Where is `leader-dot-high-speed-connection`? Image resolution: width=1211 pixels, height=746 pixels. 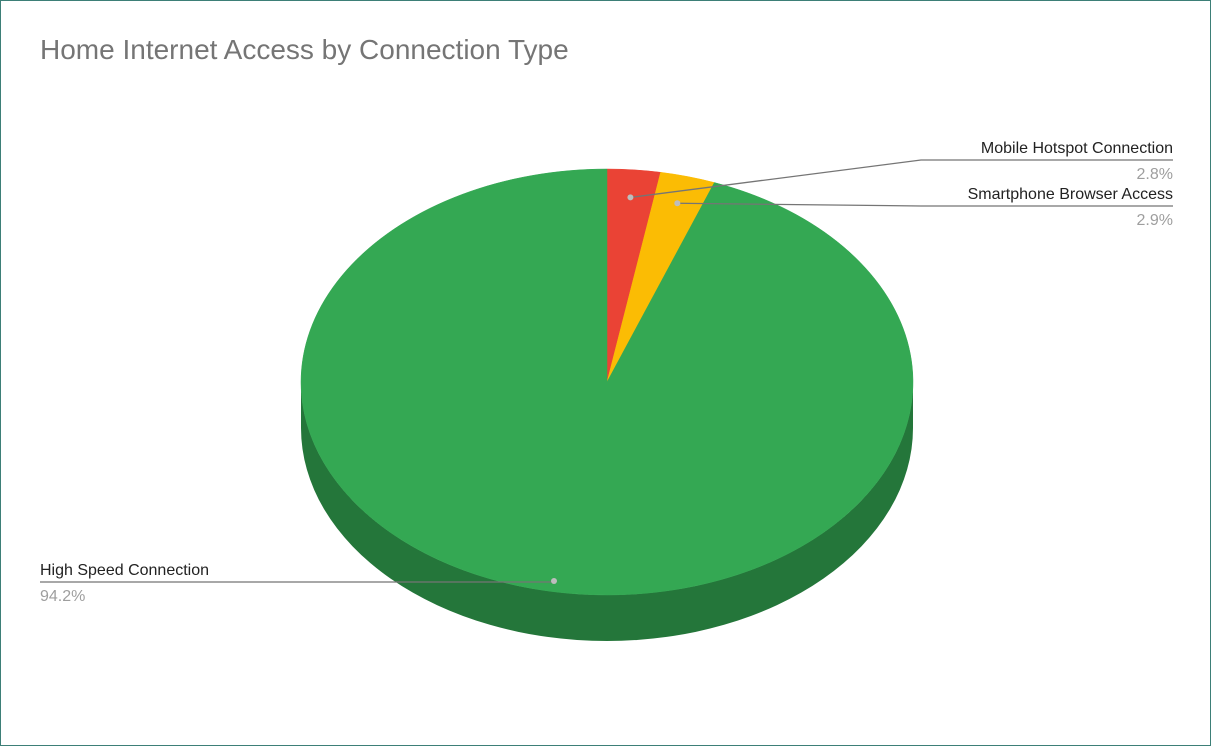 leader-dot-high-speed-connection is located at coordinates (554, 581).